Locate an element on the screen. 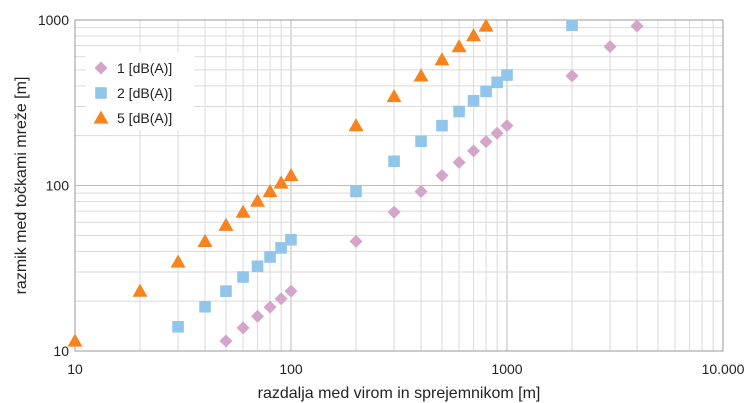 This screenshot has width=751, height=403. x-tick-label: 10.000 is located at coordinates (723, 369).